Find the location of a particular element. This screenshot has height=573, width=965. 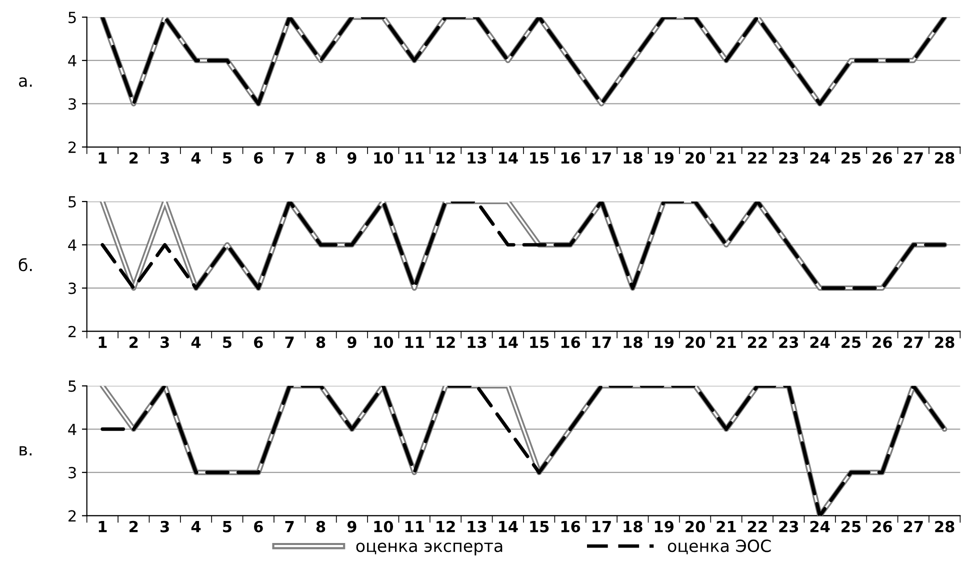

legend-label: оценка эксперта is located at coordinates (429, 549).